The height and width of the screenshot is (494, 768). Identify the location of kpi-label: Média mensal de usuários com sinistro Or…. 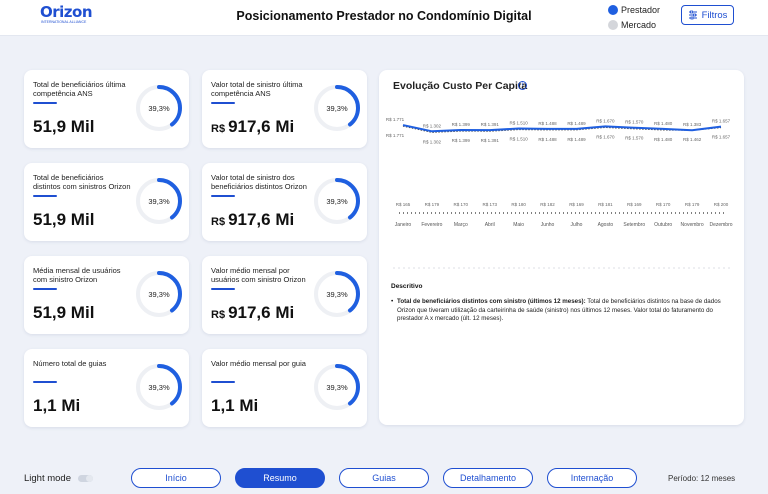
(77, 275).